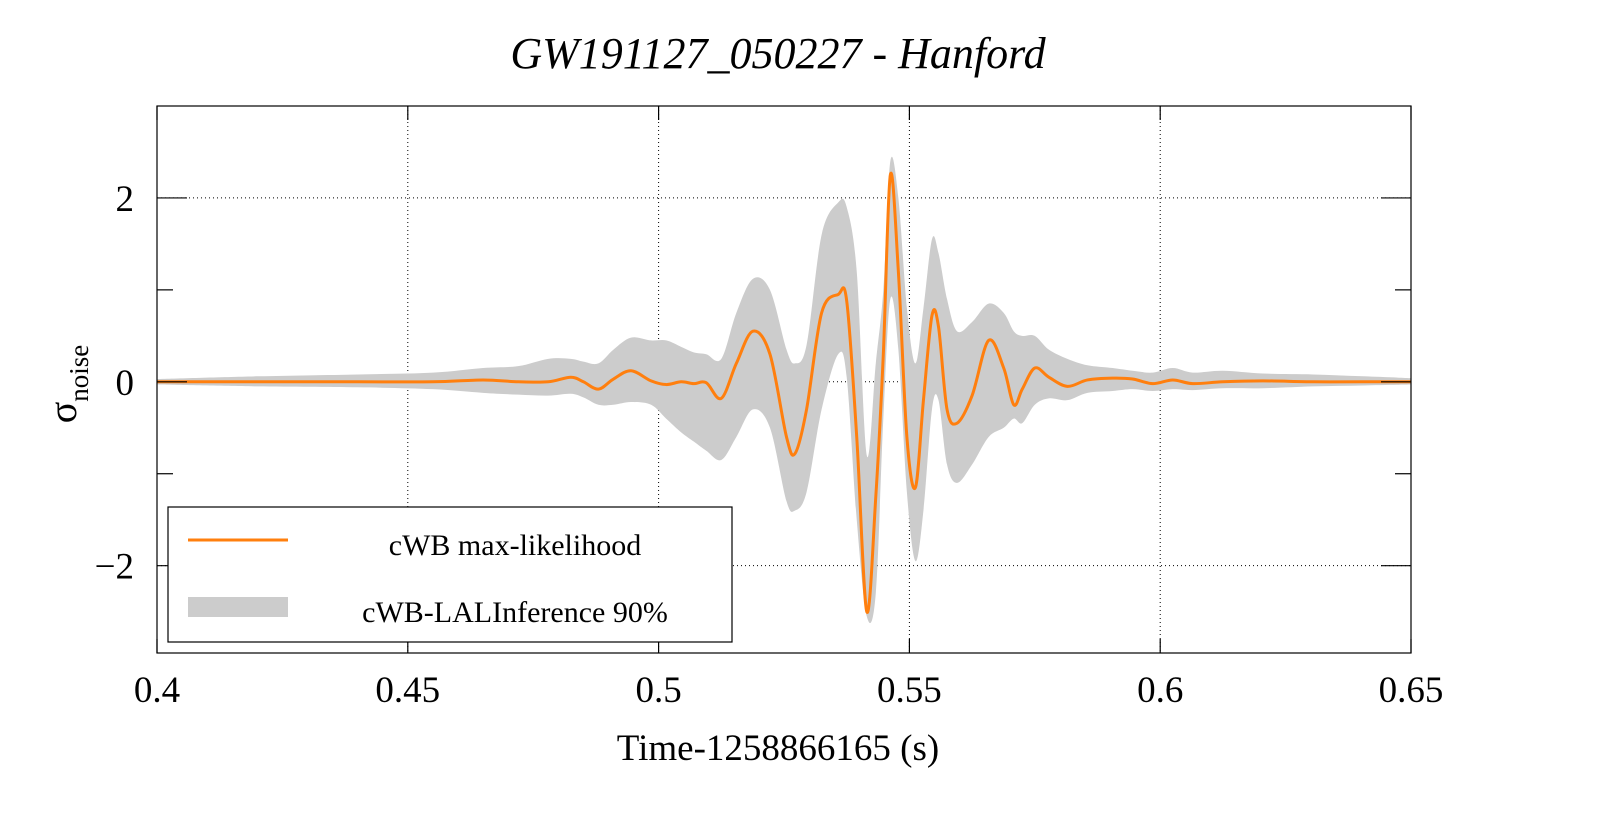  I want to click on legend: cWB max-likelihood cWB-LALInference 90%, so click(450, 574).